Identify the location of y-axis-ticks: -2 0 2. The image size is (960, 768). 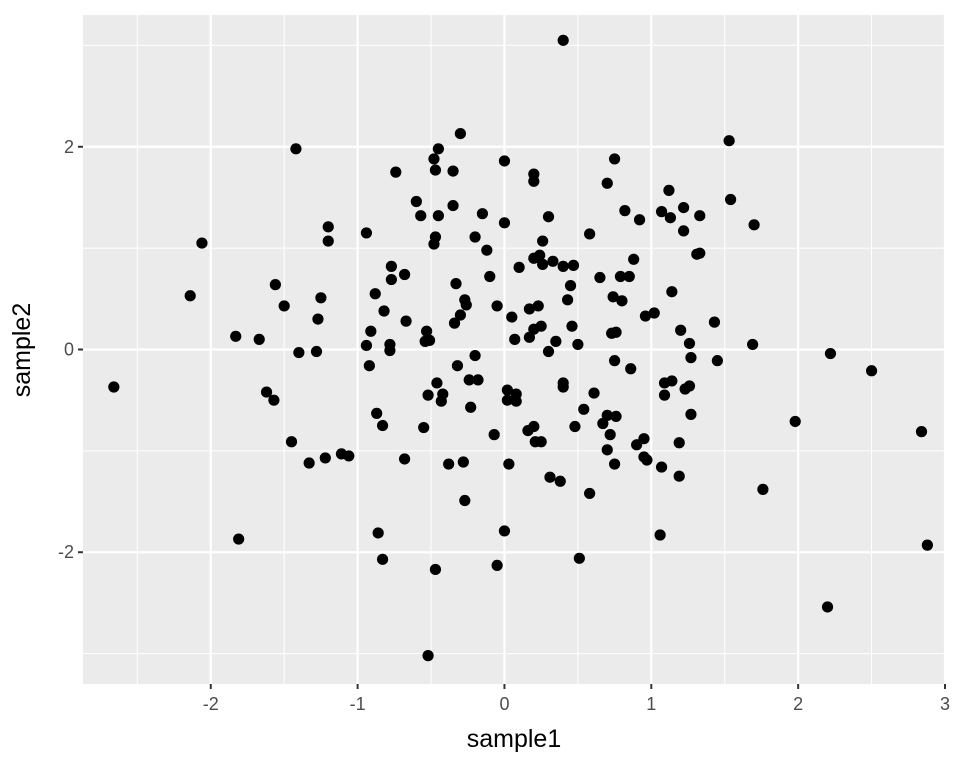
(70, 349).